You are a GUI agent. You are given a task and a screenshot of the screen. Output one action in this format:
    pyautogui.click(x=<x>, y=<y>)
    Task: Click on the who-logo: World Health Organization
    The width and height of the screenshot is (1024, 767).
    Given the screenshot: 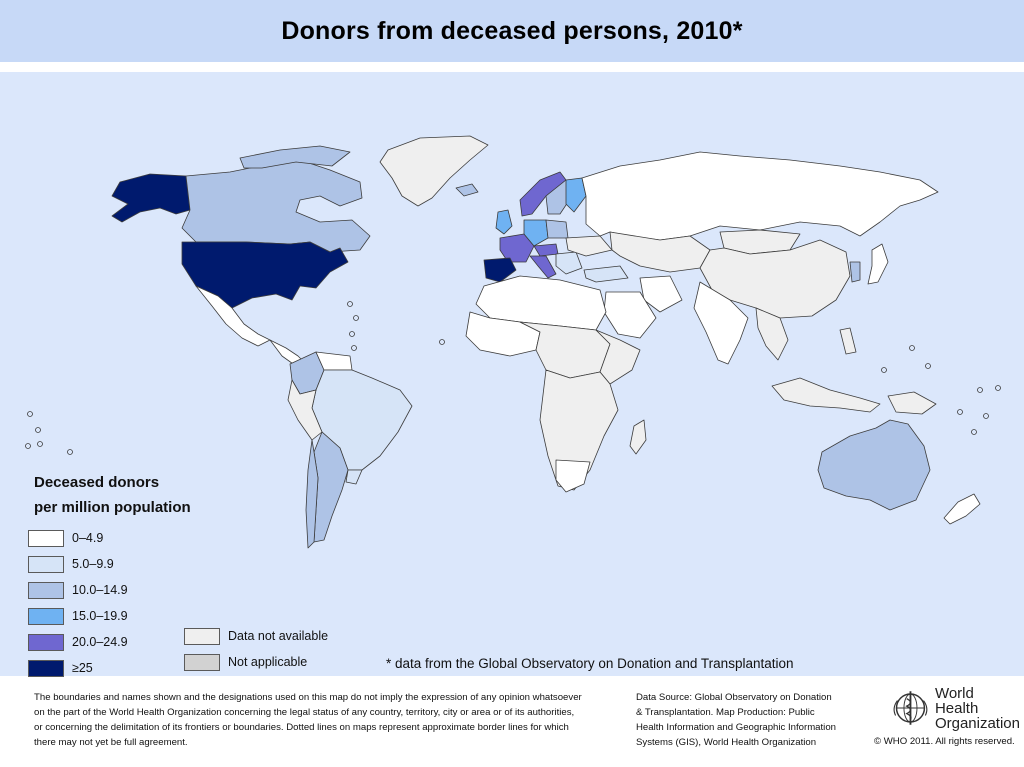 What is the action you would take?
    pyautogui.click(x=955, y=708)
    